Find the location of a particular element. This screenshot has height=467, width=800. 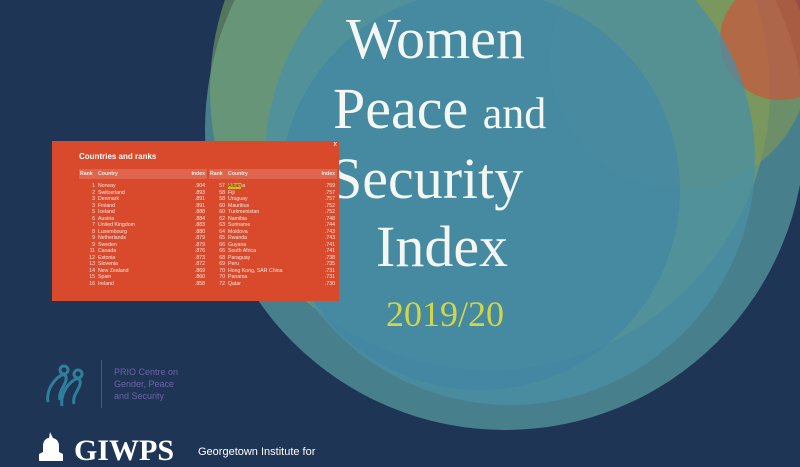

table-row: 9 Sweden .879 is located at coordinates (143, 245).